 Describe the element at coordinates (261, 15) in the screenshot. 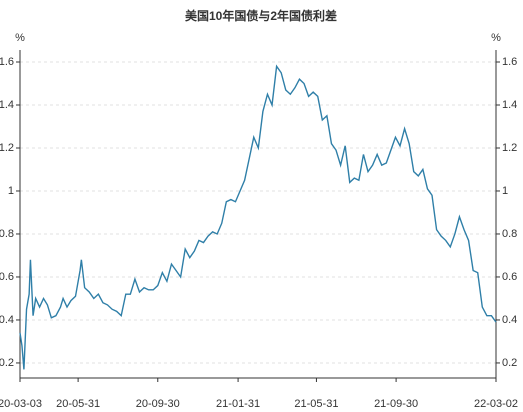

I see `chart-title: 美国10年国债与2年国债利差` at that location.